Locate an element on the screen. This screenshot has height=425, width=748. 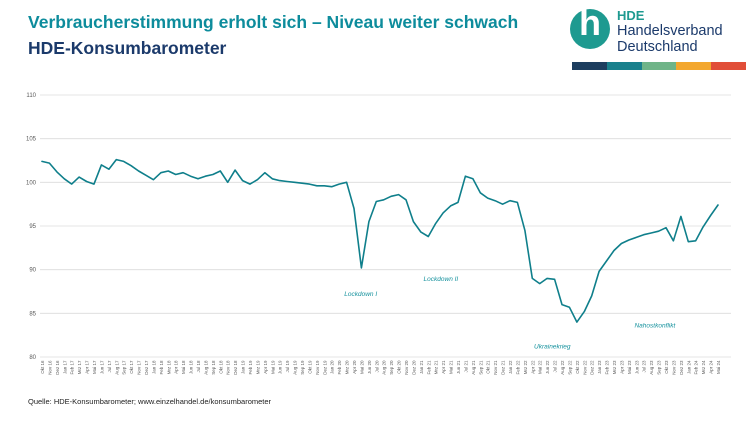
x-tick-label: Jun 21 is located at coordinates (458, 367).